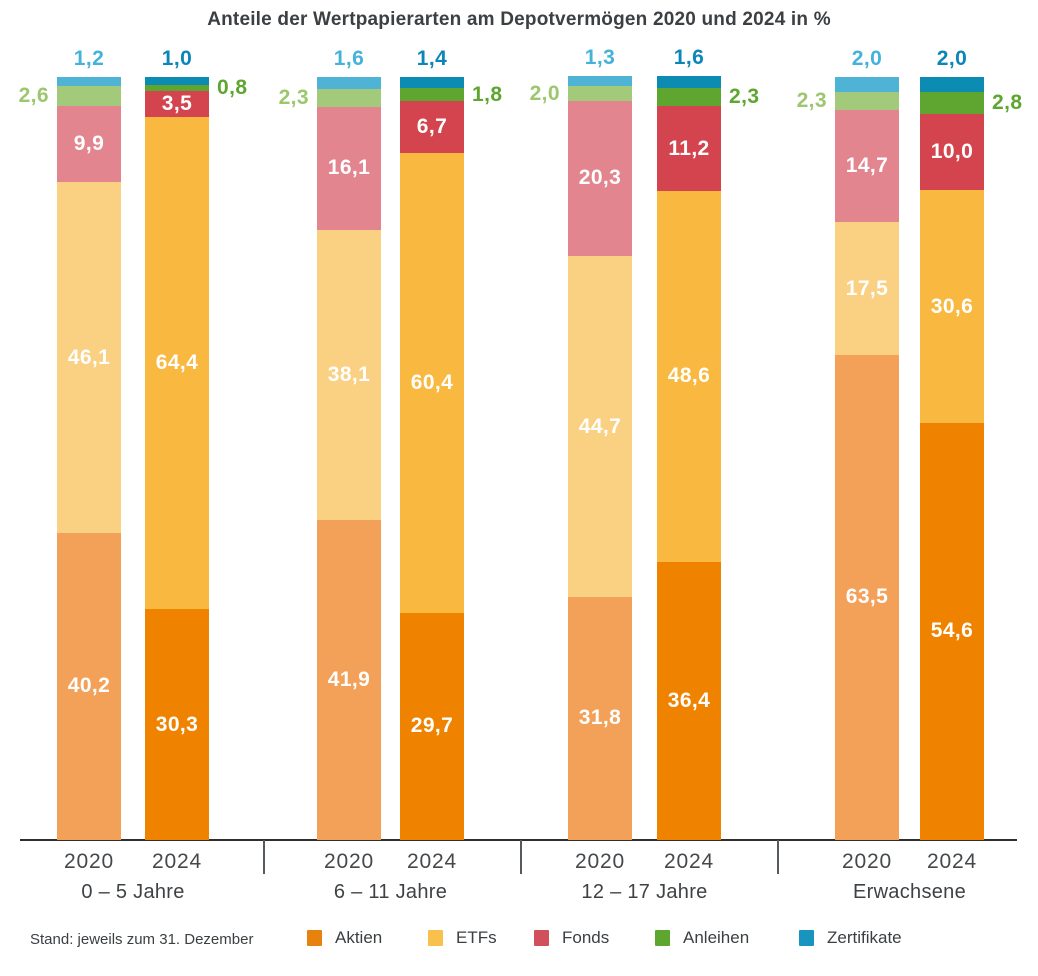  I want to click on legend-item-zertifikate: Zertifikate, so click(850, 938).